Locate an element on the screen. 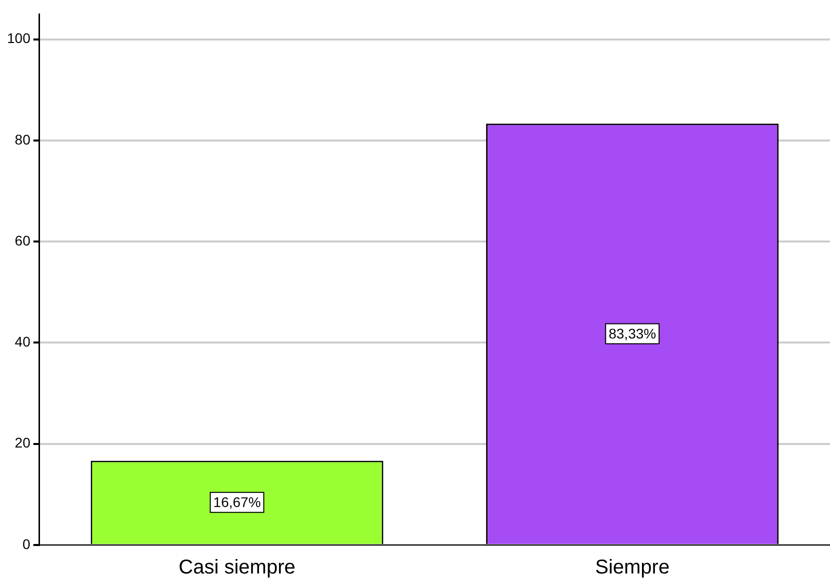 Image resolution: width=830 pixels, height=585 pixels. data-label: 16,67% is located at coordinates (237, 502).